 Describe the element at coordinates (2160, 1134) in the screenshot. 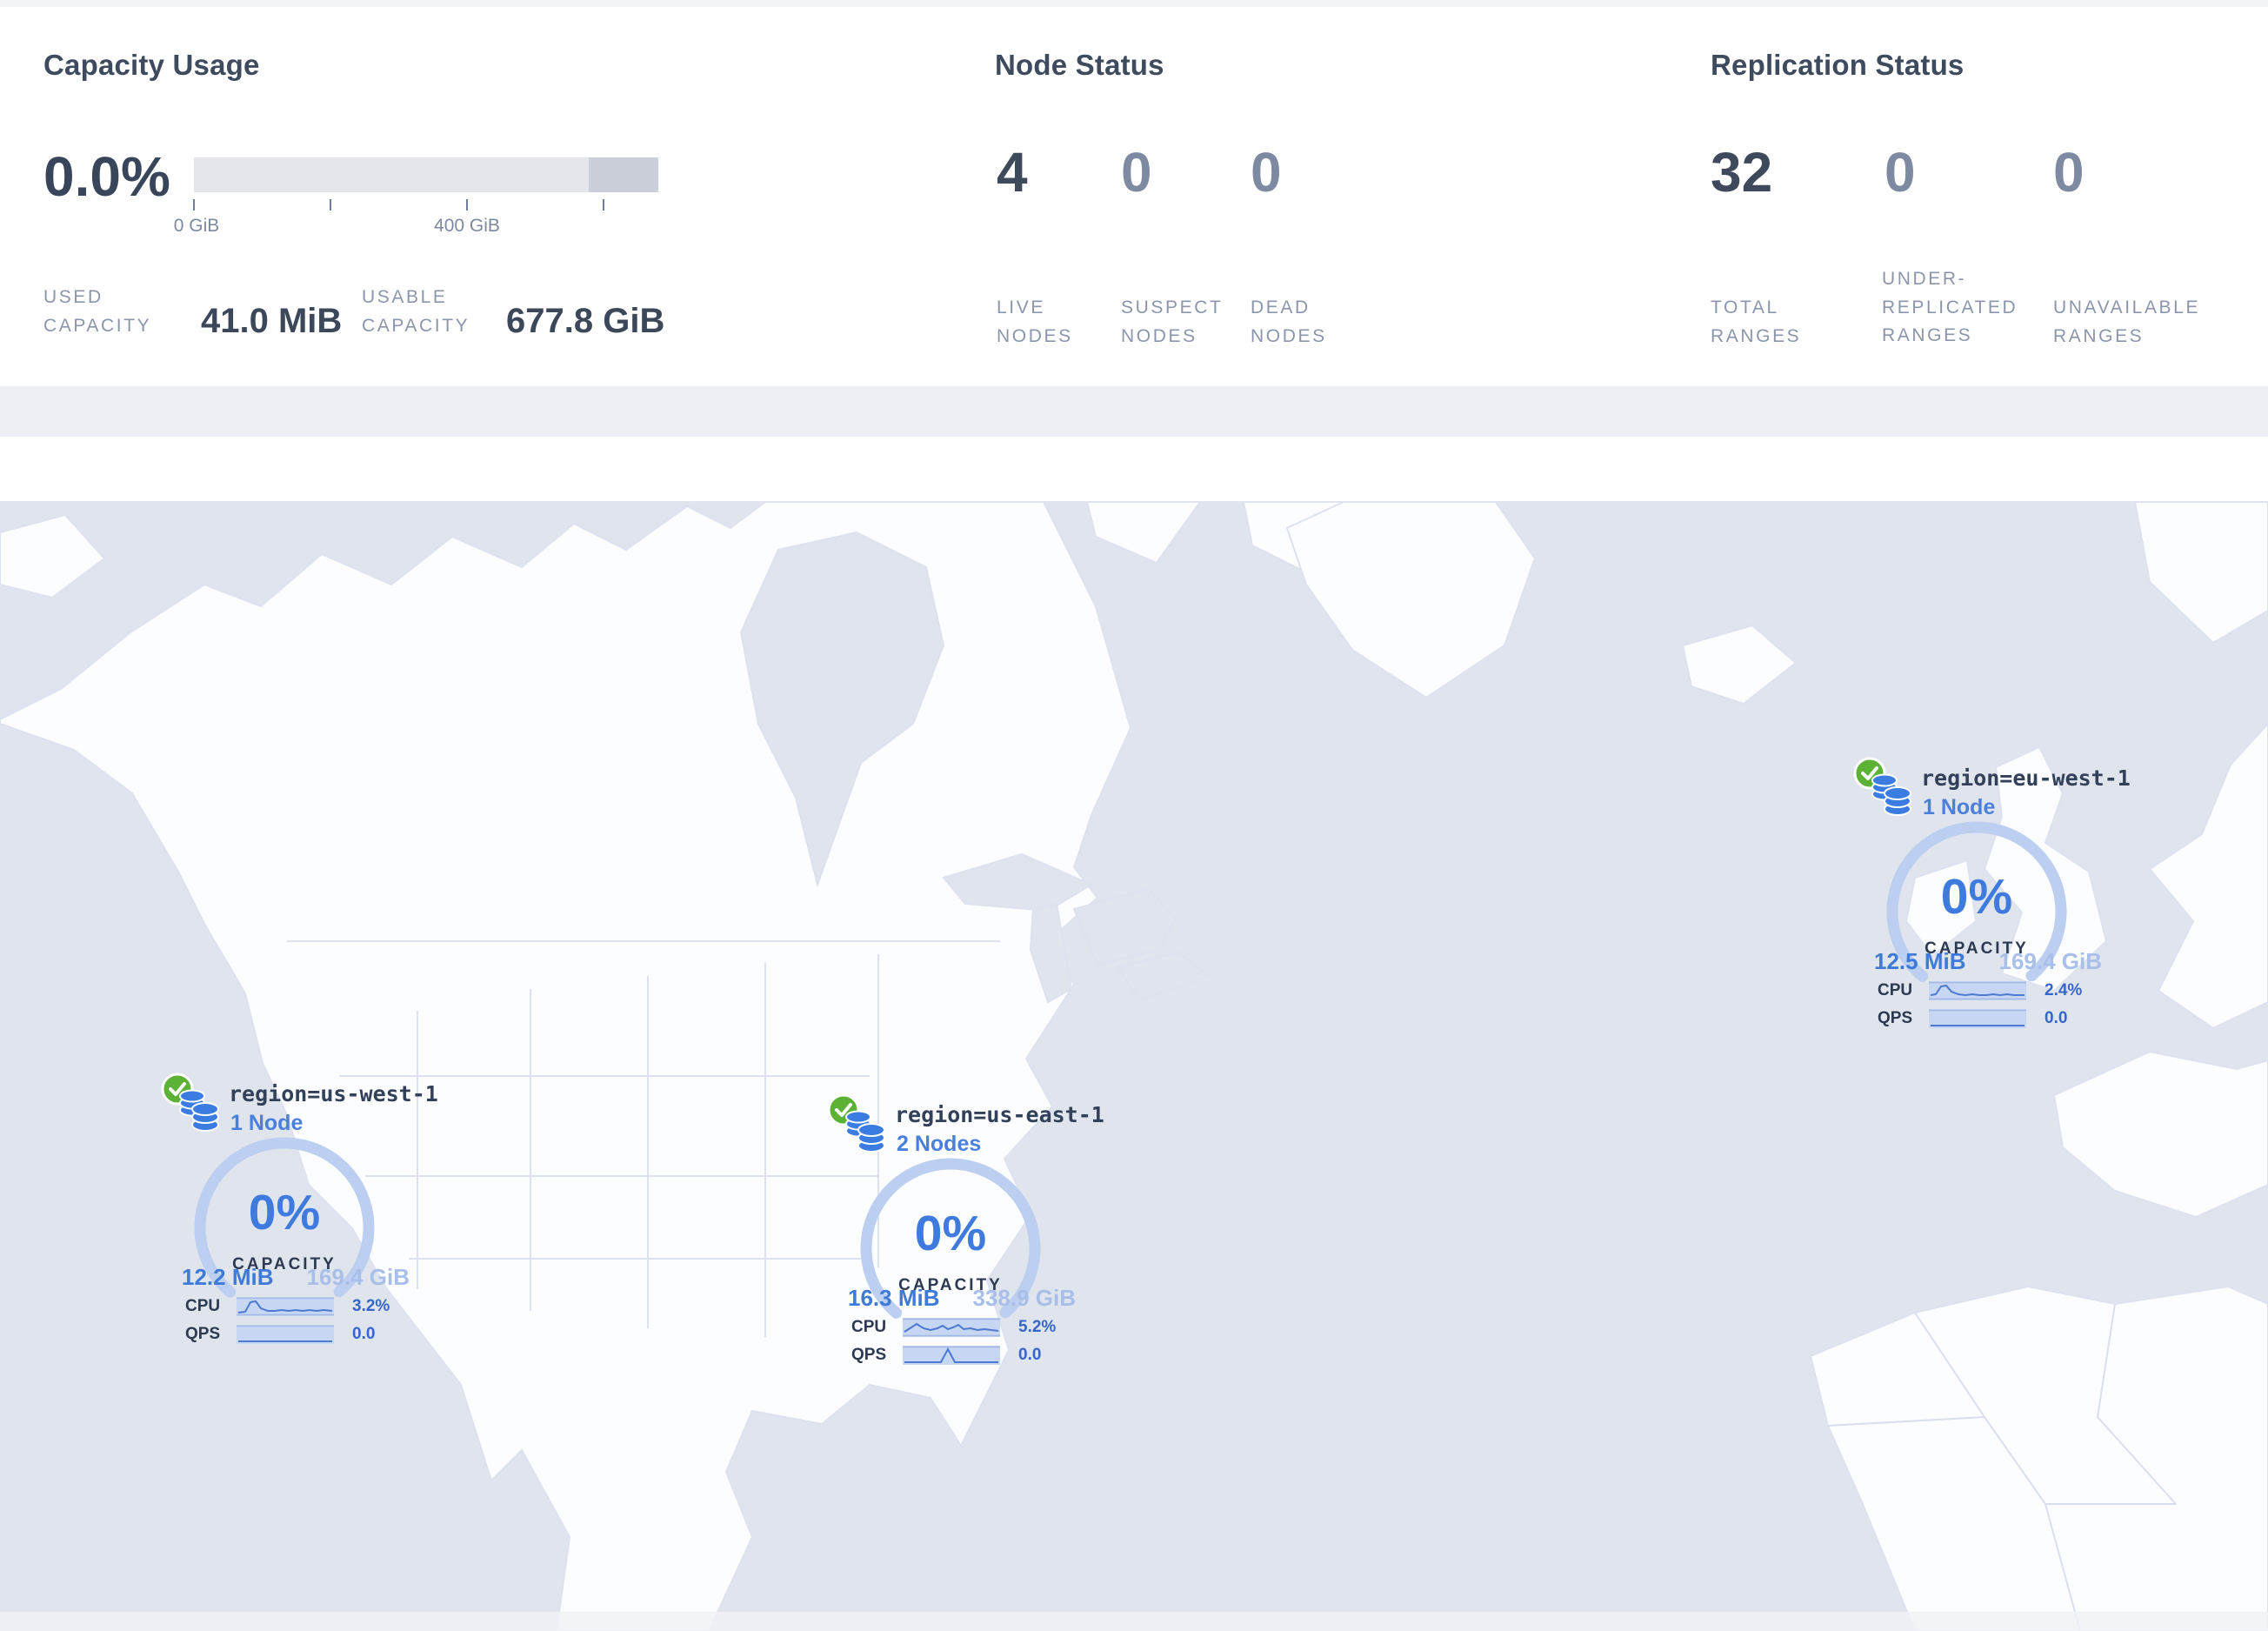

I see `landmass-iberia` at that location.